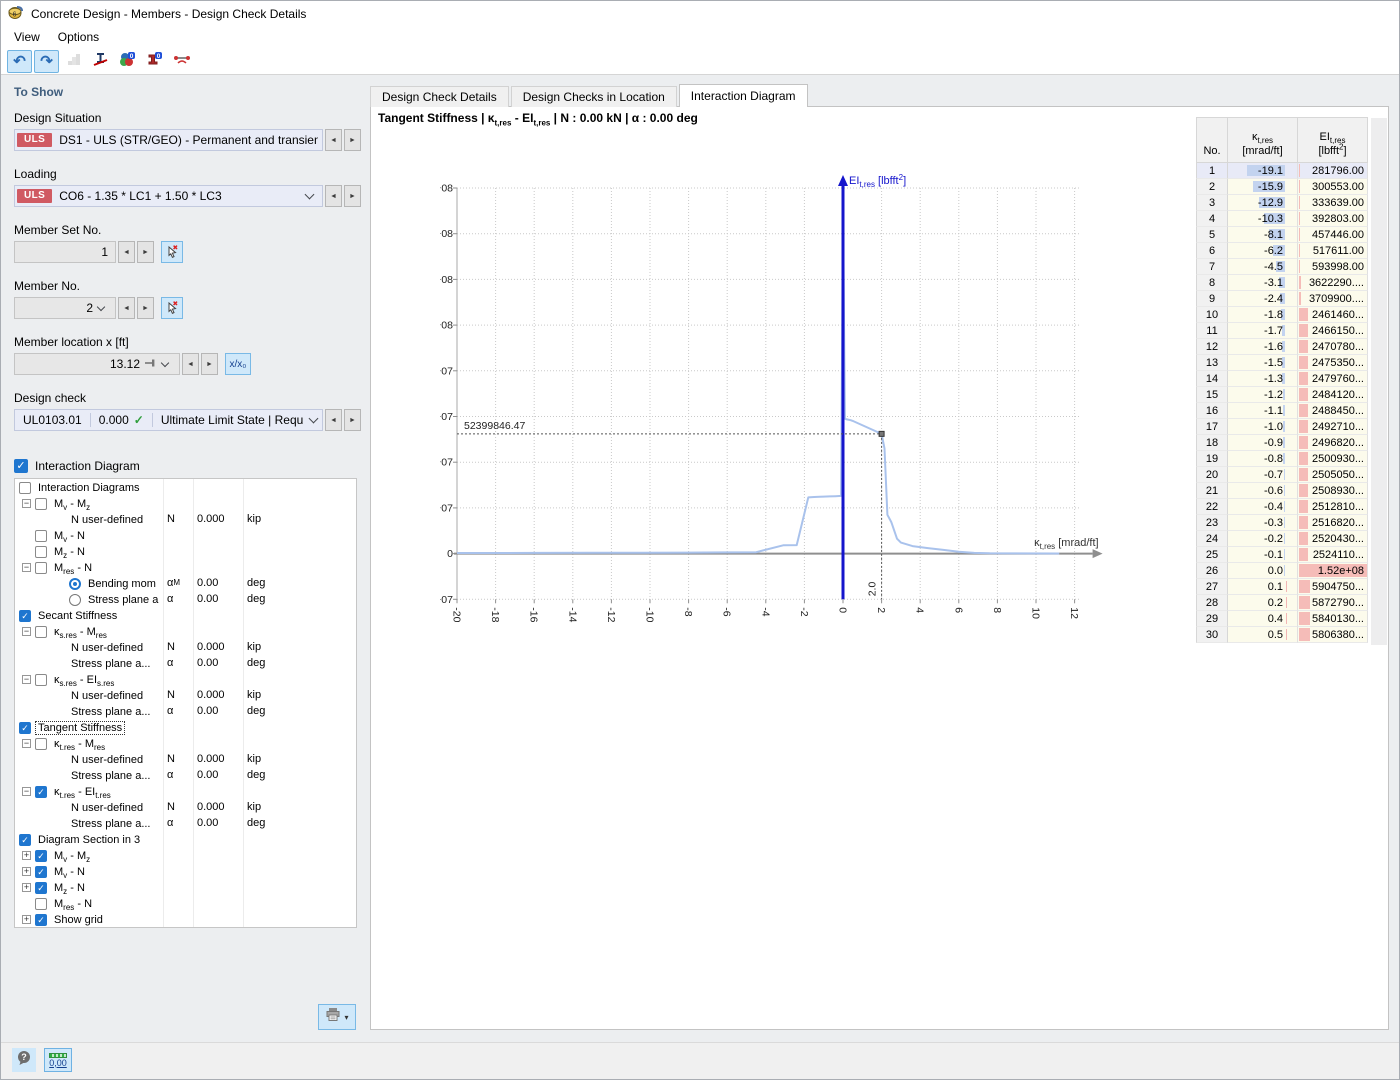 This screenshot has height=1080, width=1400. What do you see at coordinates (172, 252) in the screenshot?
I see `member-set-pick-button` at bounding box center [172, 252].